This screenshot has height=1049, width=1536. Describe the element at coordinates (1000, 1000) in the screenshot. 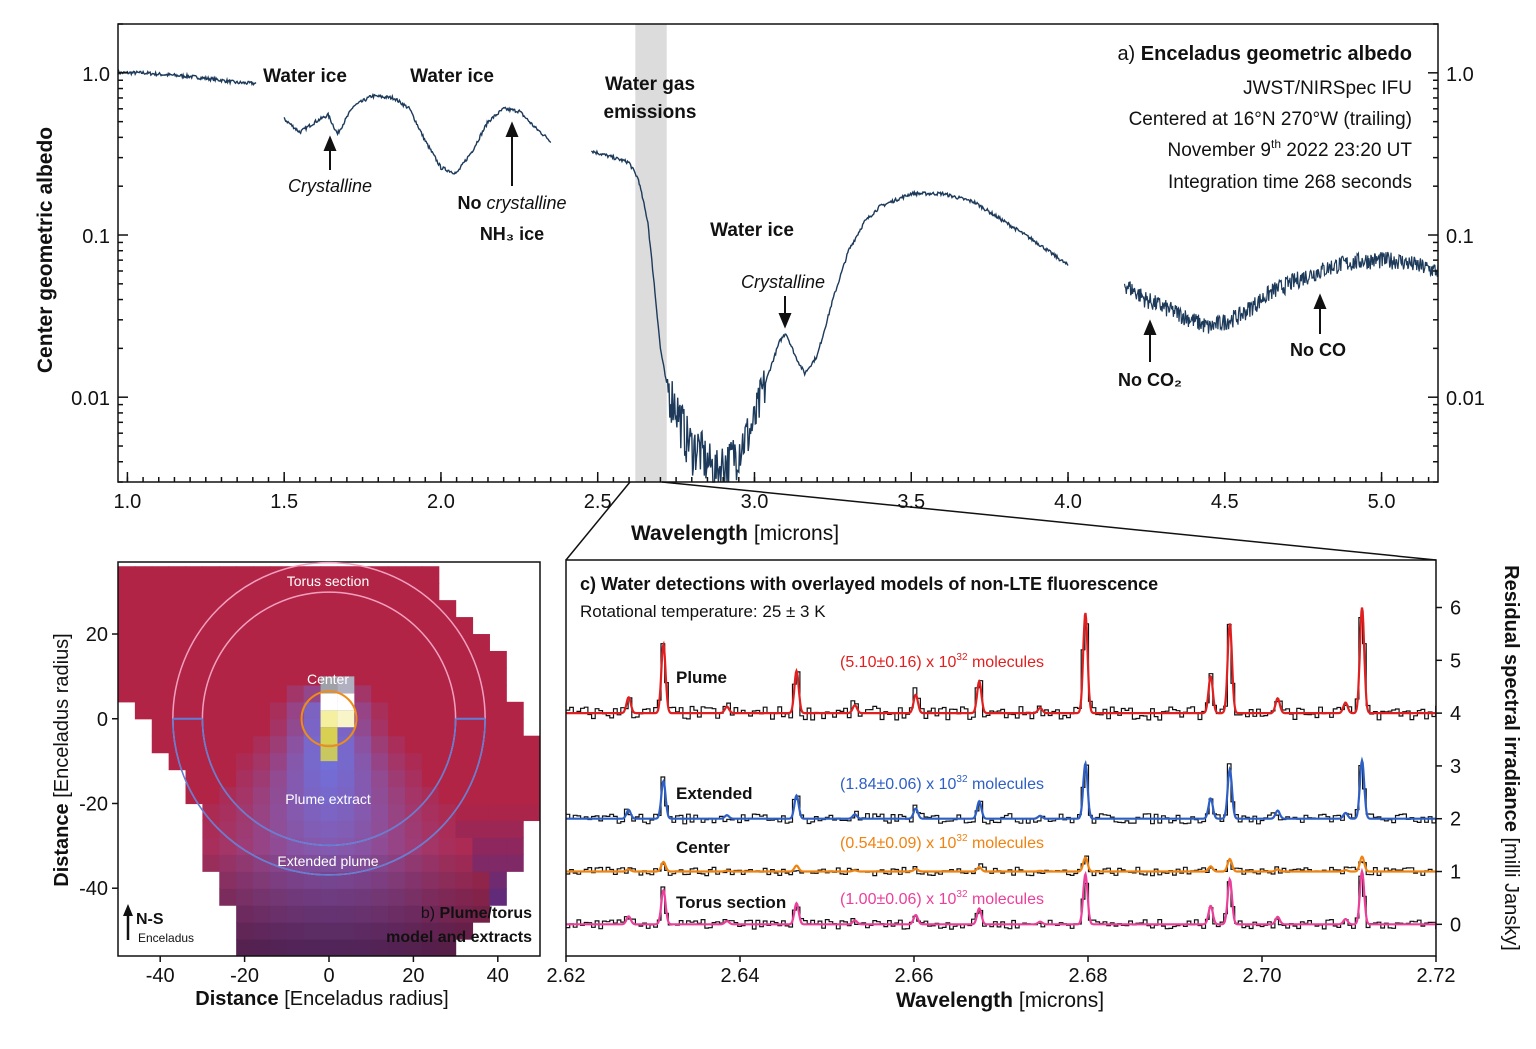

I see `panel-c-xlabel: Wavelength [microns]` at that location.